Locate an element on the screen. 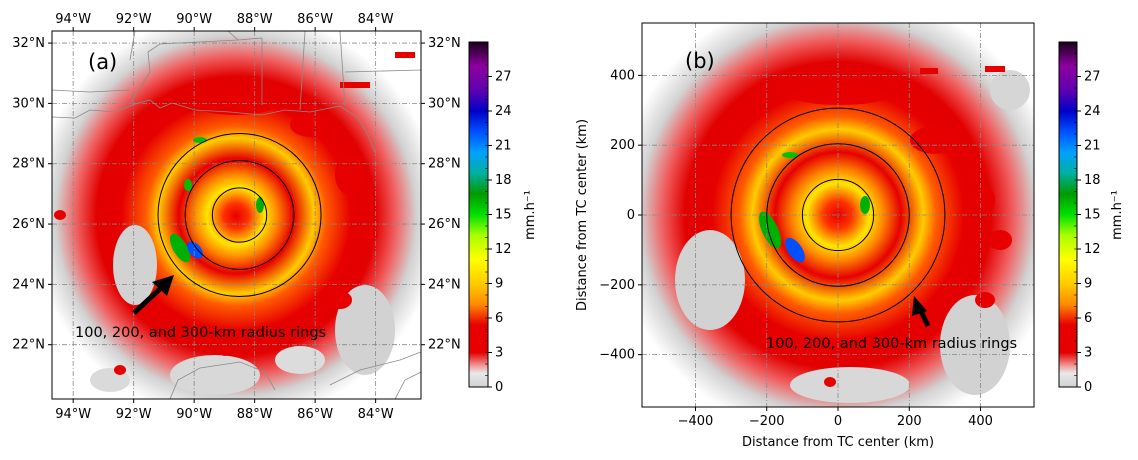  x-tick-label-bottom: 88°W is located at coordinates (255, 414).